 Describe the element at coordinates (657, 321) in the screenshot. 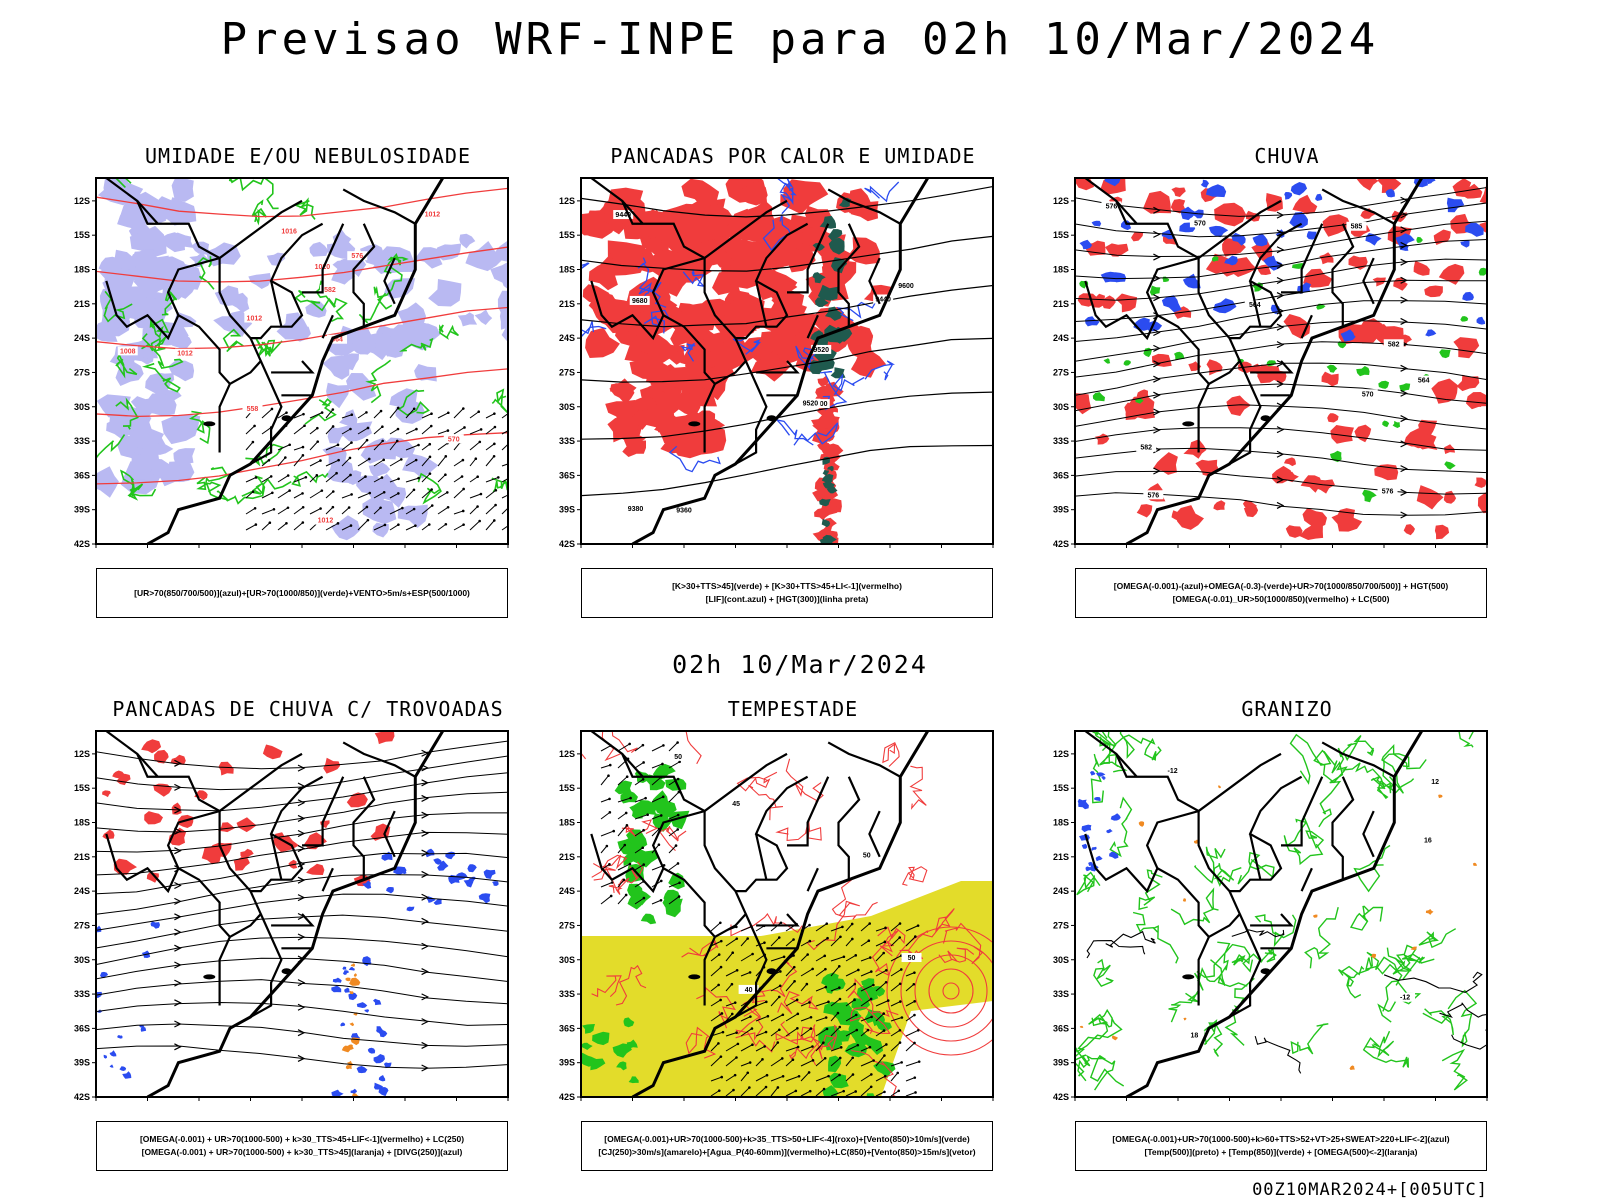

I see `lifted-index-contour` at that location.